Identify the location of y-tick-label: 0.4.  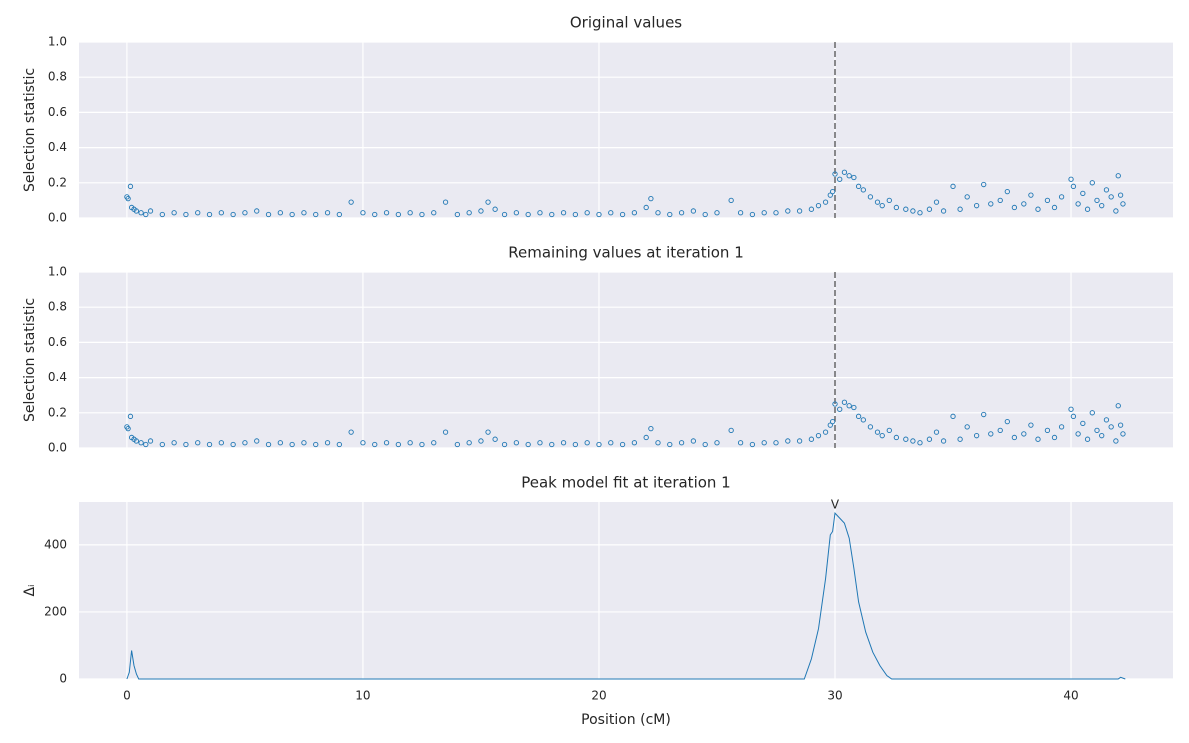
(57, 147).